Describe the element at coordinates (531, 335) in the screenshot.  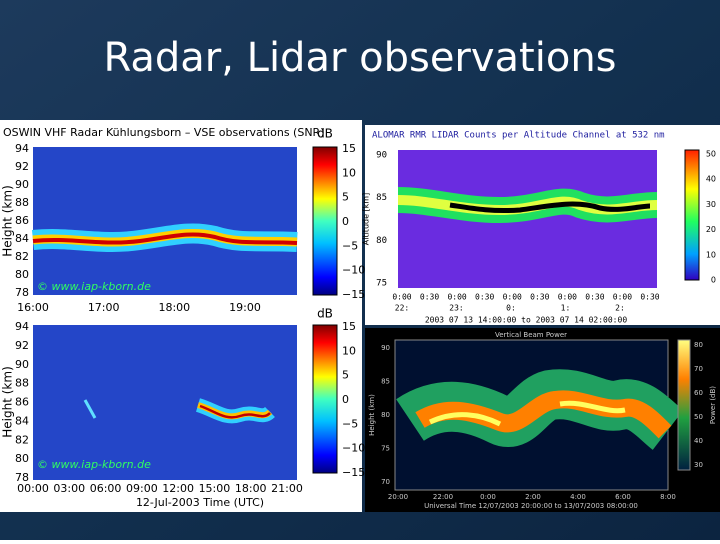
I see `panel-title: Vertical Beam Power` at that location.